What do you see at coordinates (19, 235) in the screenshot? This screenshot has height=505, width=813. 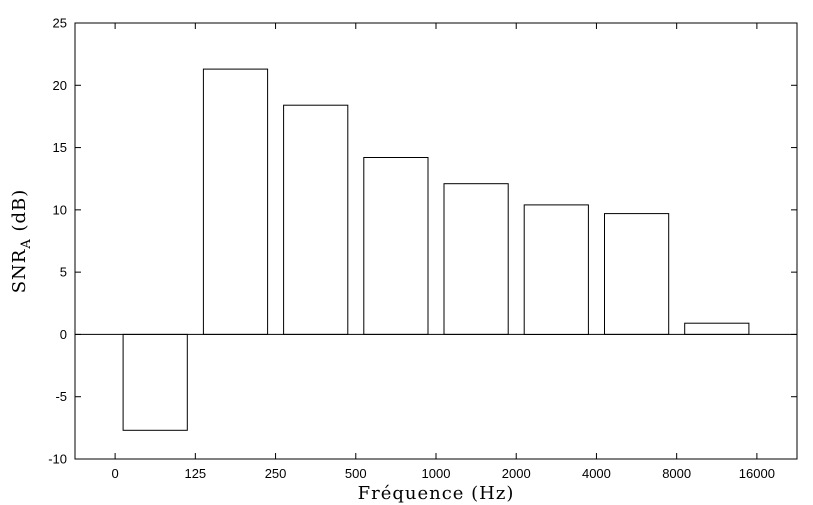 I see `y-axis-label-space` at bounding box center [19, 235].